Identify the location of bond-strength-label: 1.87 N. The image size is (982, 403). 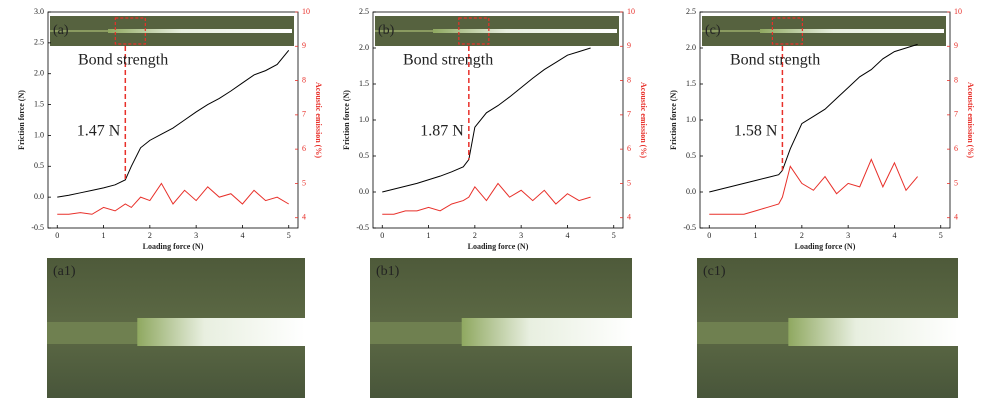
(442, 131).